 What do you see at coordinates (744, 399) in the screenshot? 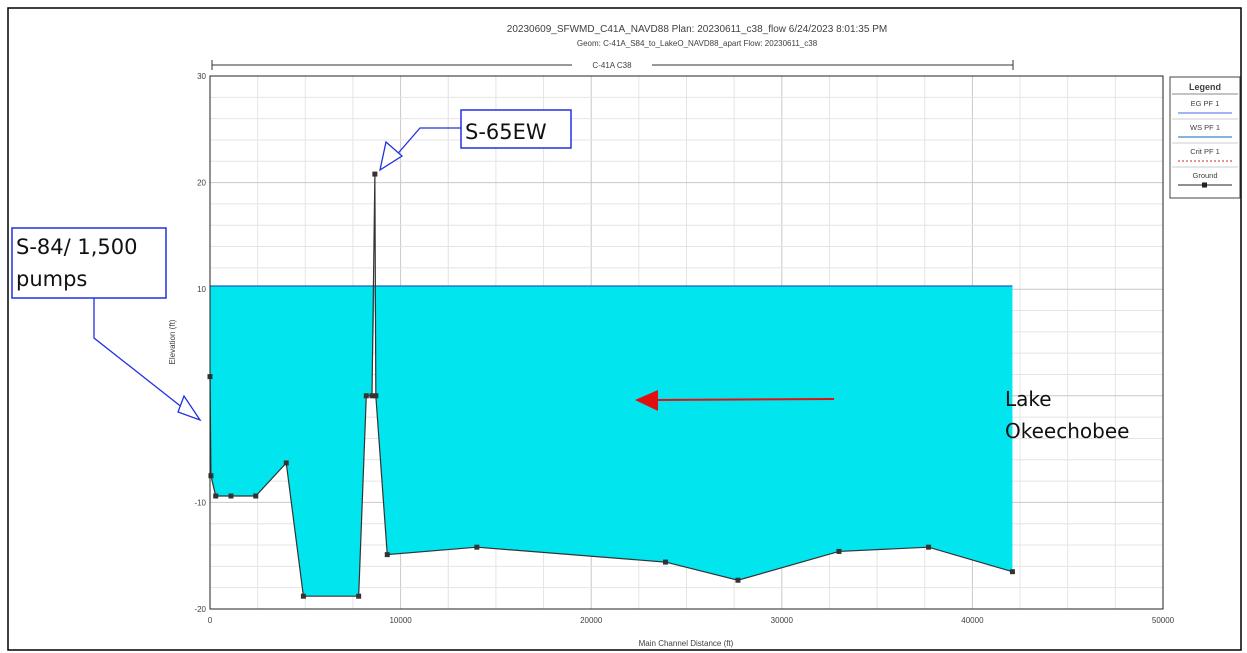
I see `flow-arrow-shaft` at bounding box center [744, 399].